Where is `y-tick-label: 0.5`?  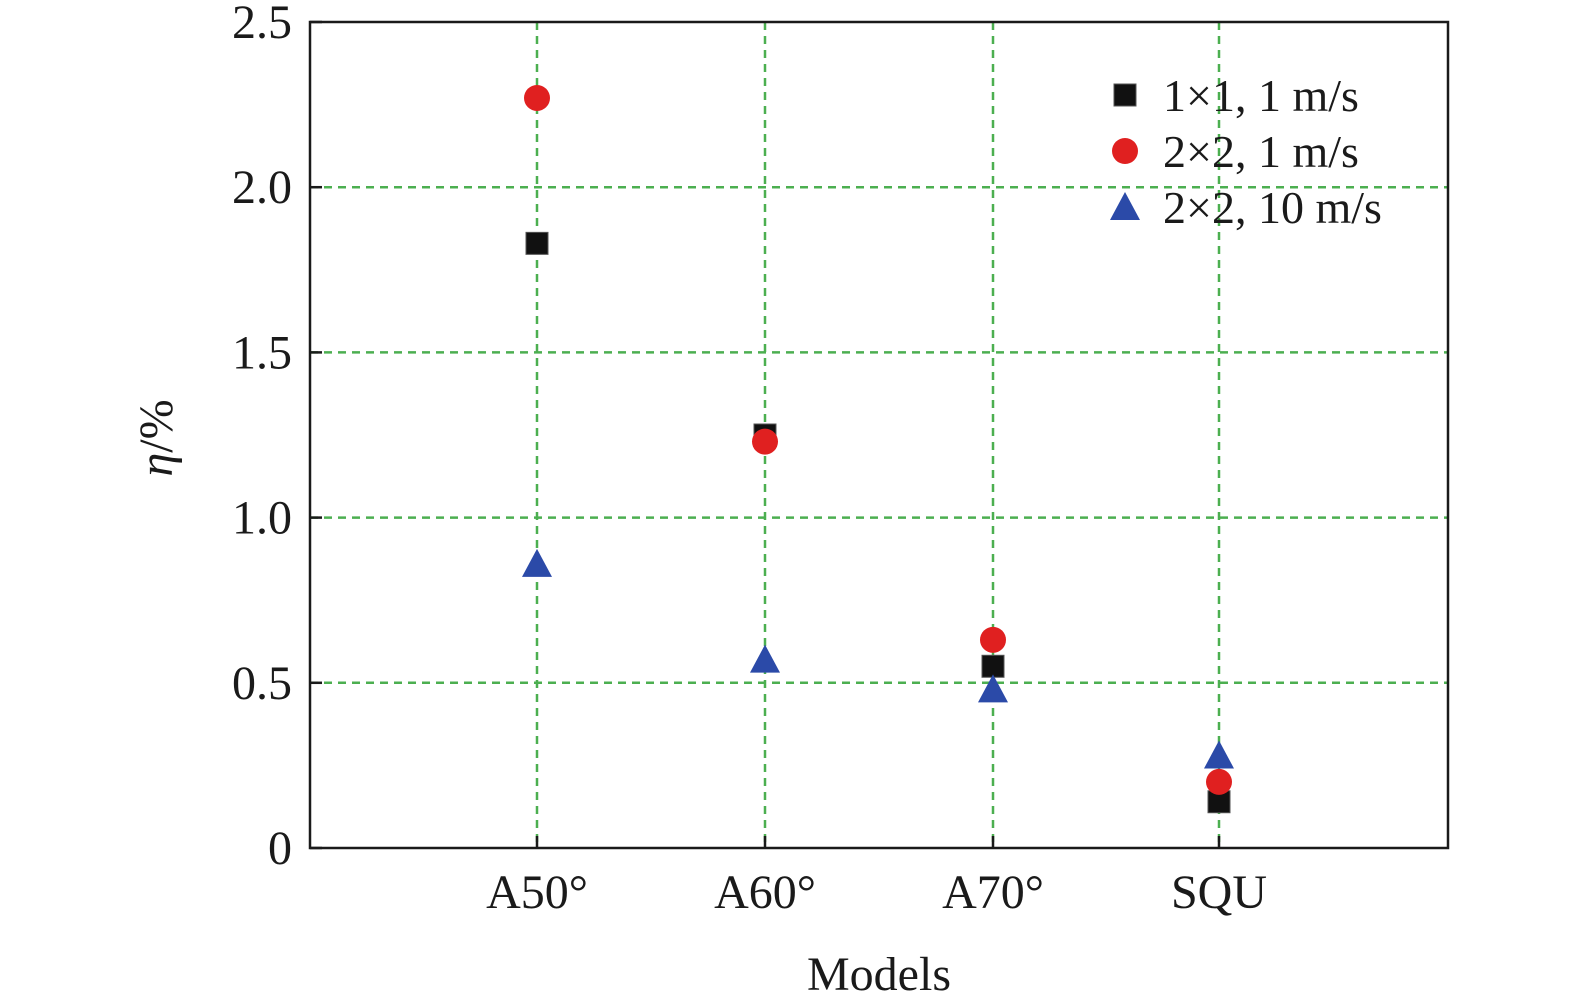 y-tick-label: 0.5 is located at coordinates (262, 683).